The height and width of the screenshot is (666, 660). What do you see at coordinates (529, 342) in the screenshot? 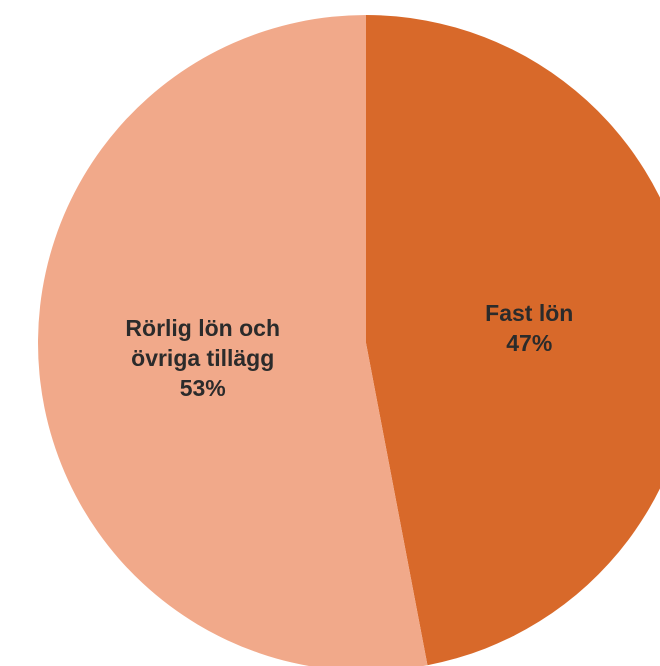
I see `slice-label: 47%` at bounding box center [529, 342].